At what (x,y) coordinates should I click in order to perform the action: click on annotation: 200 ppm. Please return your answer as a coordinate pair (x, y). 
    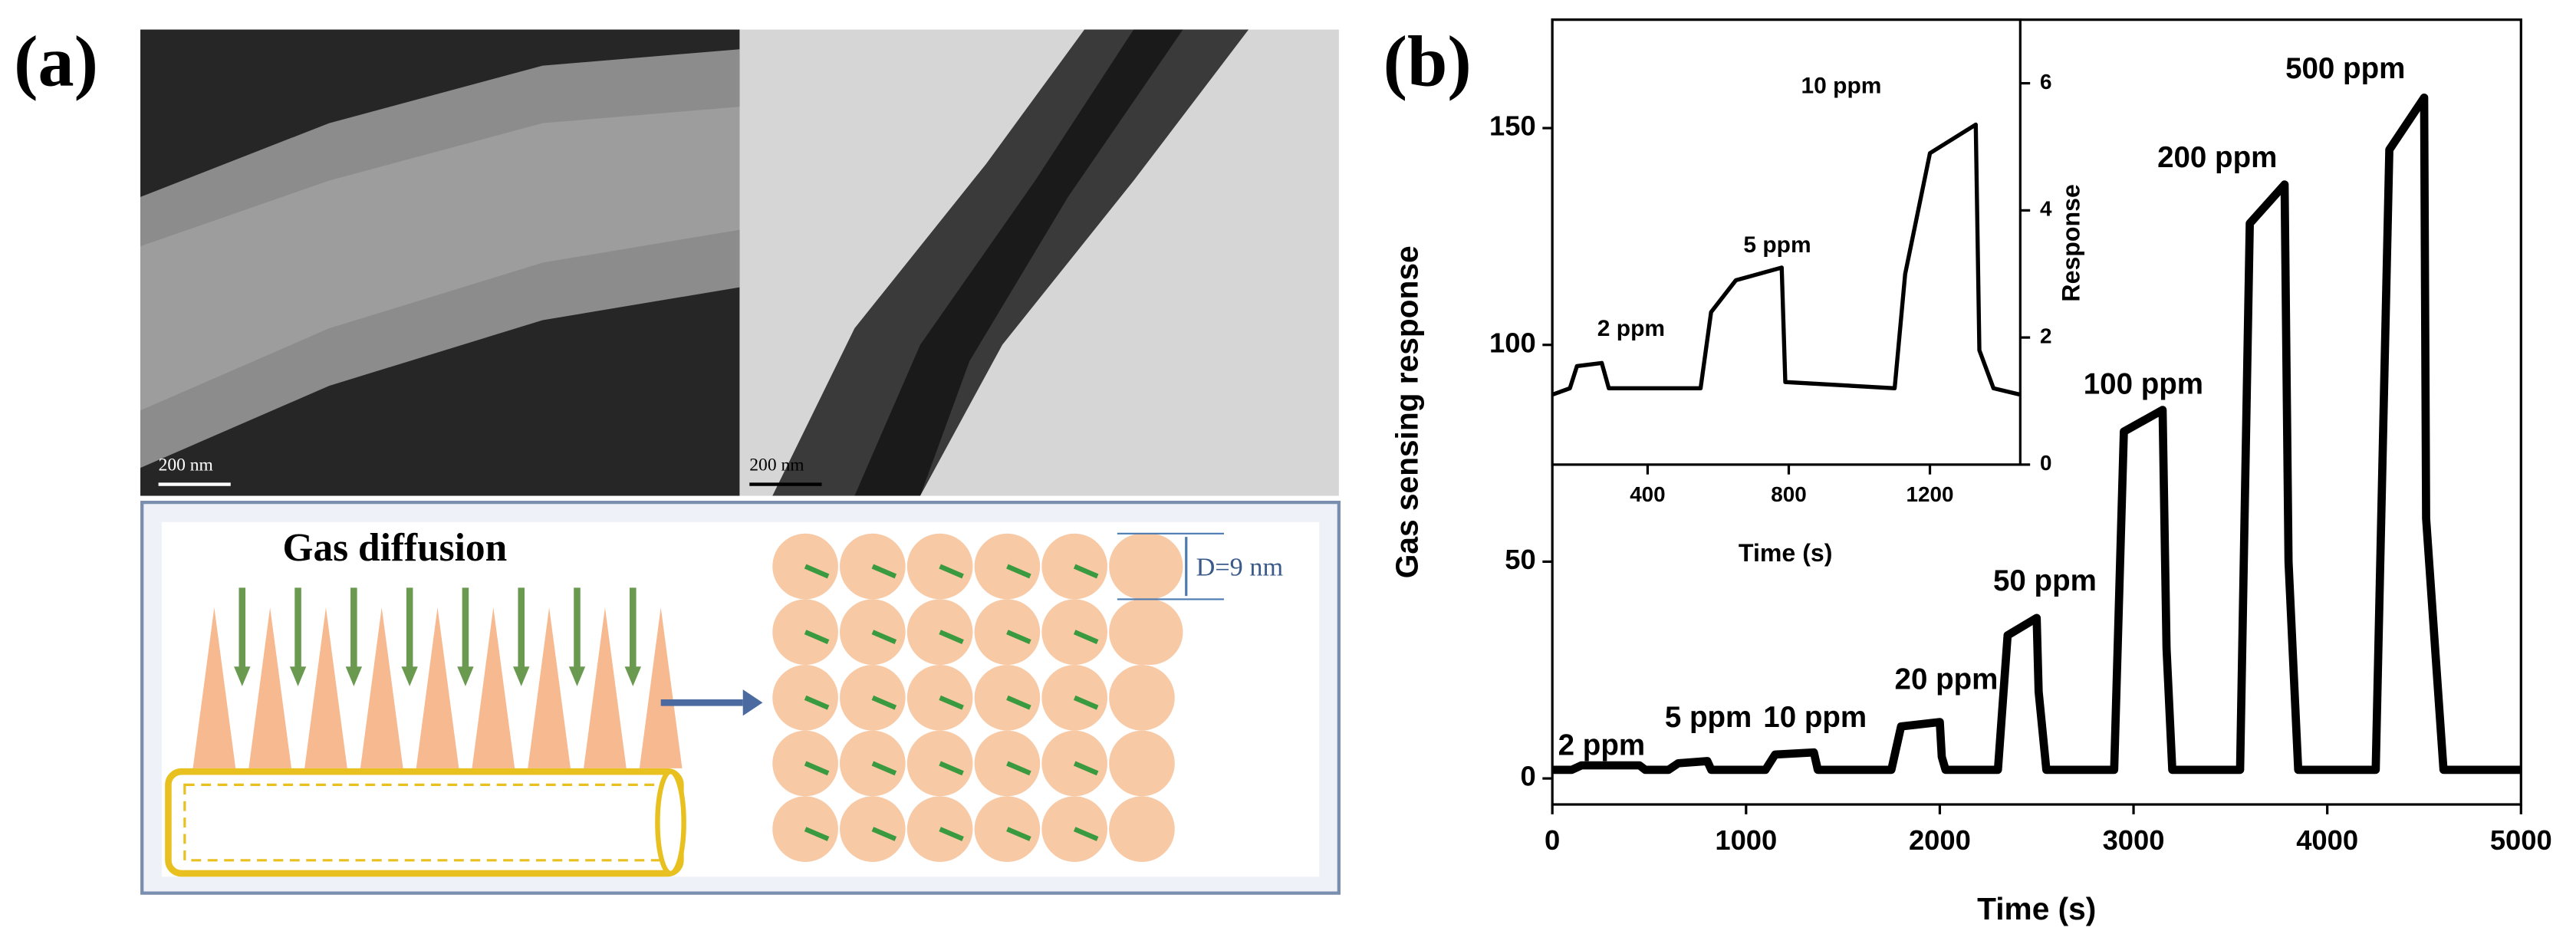
    Looking at the image, I should click on (2217, 157).